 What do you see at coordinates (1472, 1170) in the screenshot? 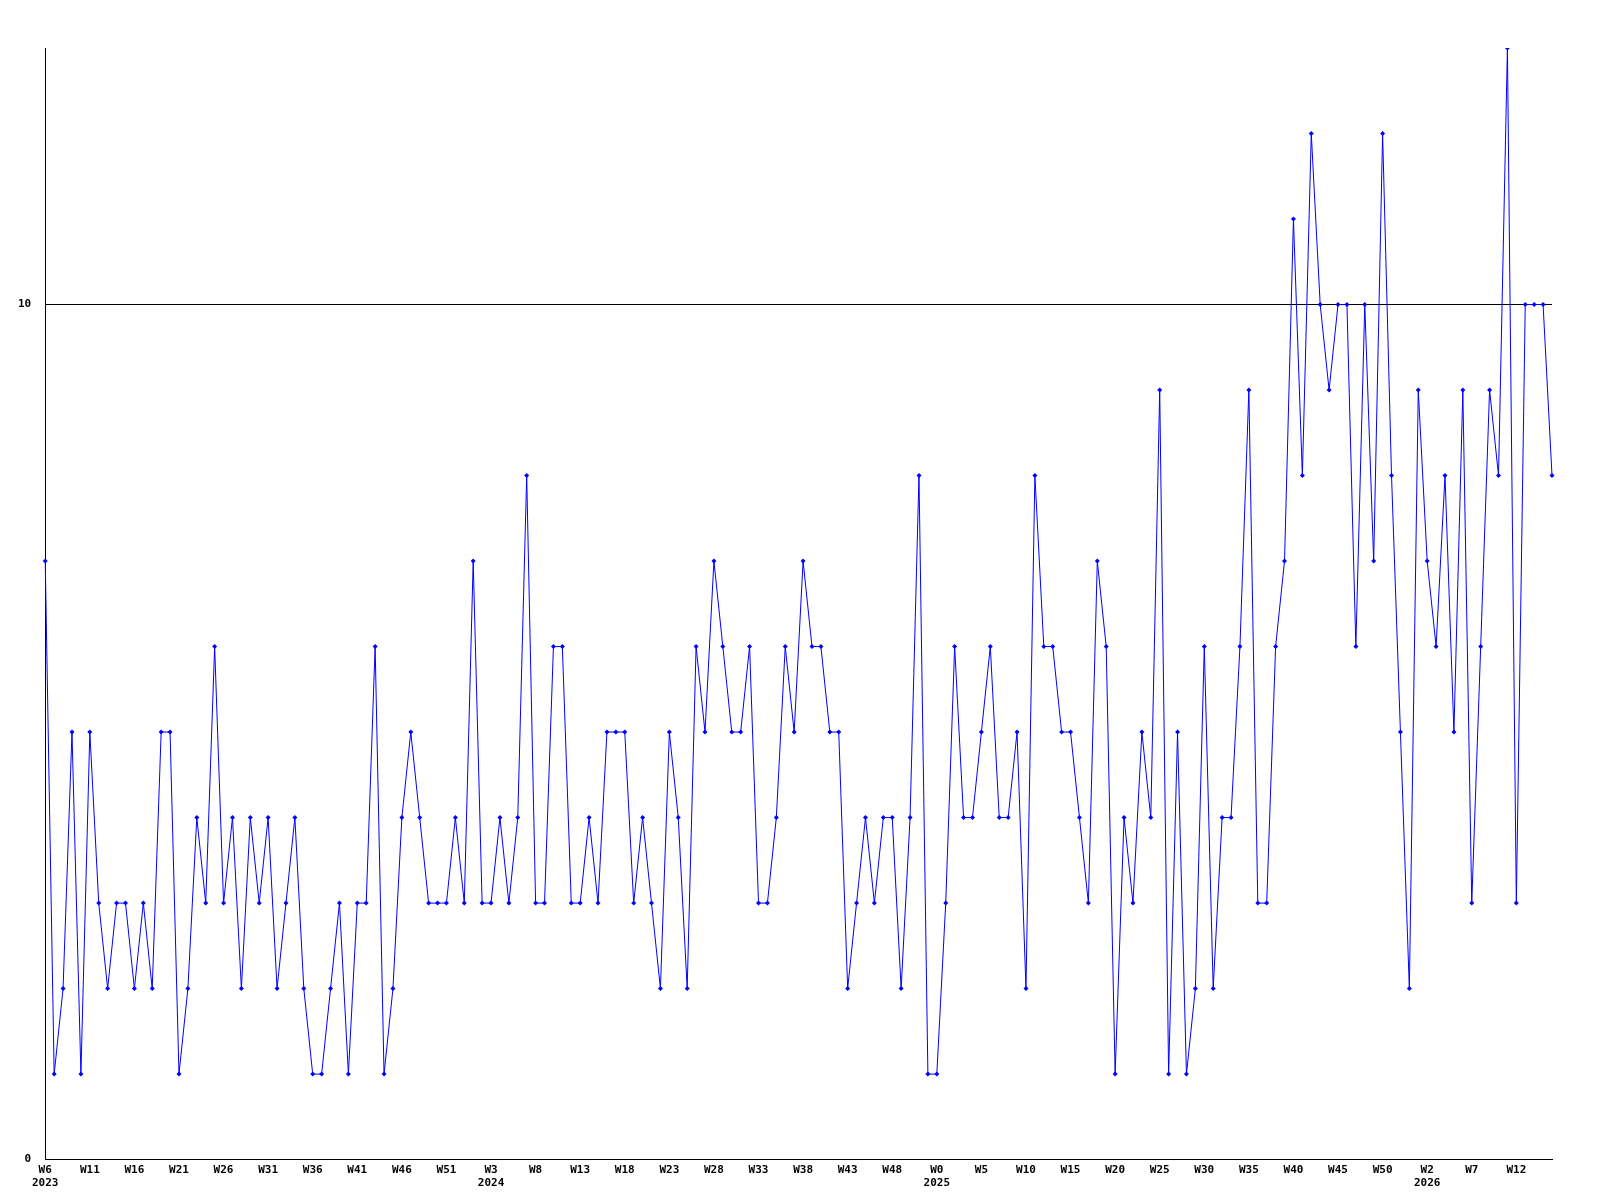
I see `x-tick-label: W7` at bounding box center [1472, 1170].